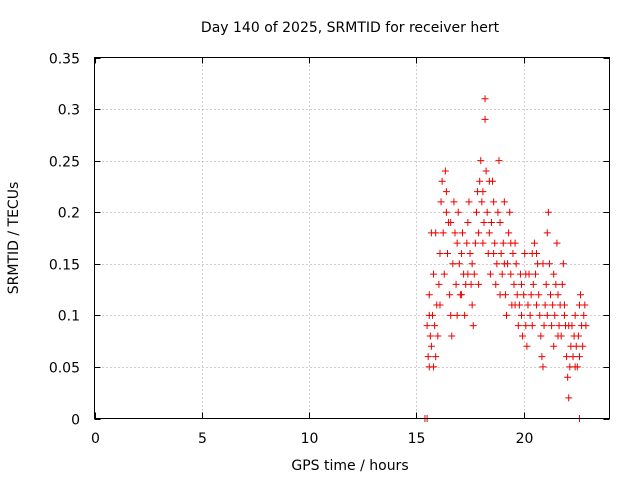 The height and width of the screenshot is (480, 640). What do you see at coordinates (69, 111) in the screenshot?
I see `y-tick-label: 0.3` at bounding box center [69, 111].